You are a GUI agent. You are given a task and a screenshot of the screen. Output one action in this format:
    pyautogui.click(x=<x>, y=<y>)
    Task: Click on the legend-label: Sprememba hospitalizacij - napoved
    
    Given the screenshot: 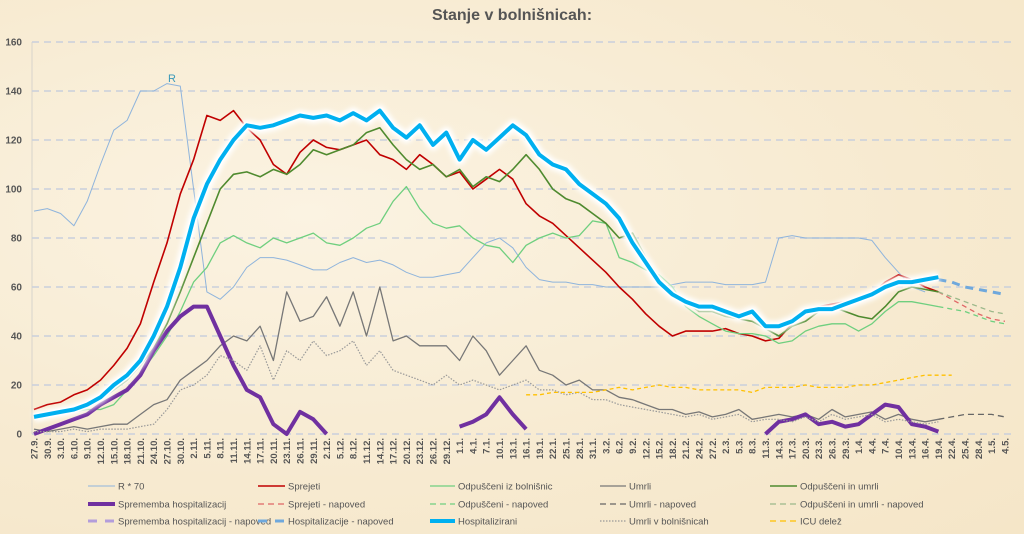 What is the action you would take?
    pyautogui.click(x=194, y=522)
    